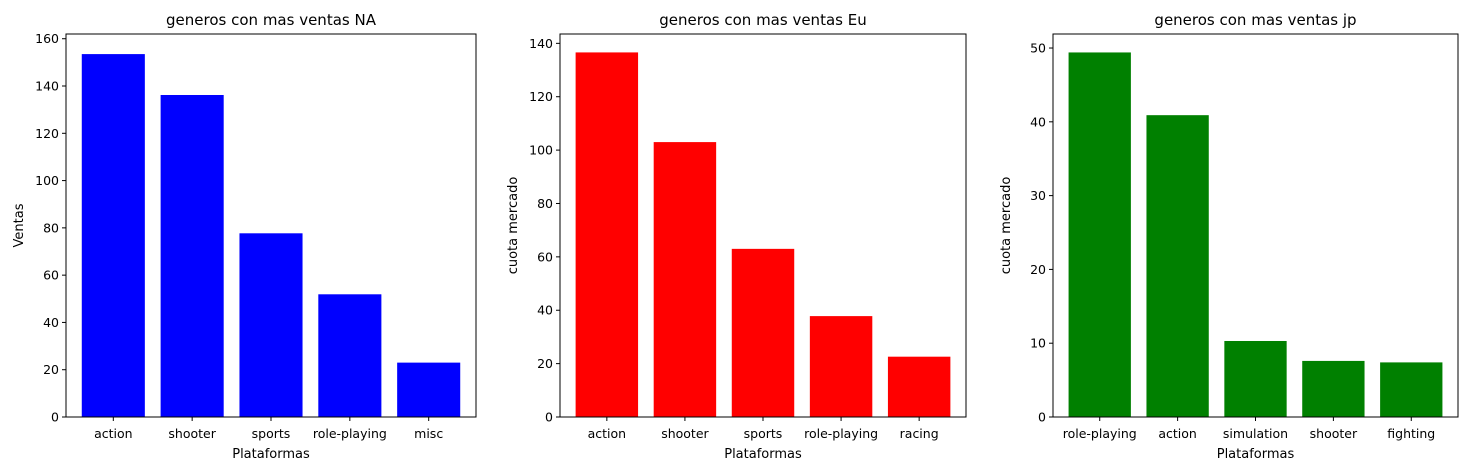 Image resolution: width=1470 pixels, height=470 pixels. What do you see at coordinates (919, 433) in the screenshot?
I see `x-tick-label-racing: racing` at bounding box center [919, 433].